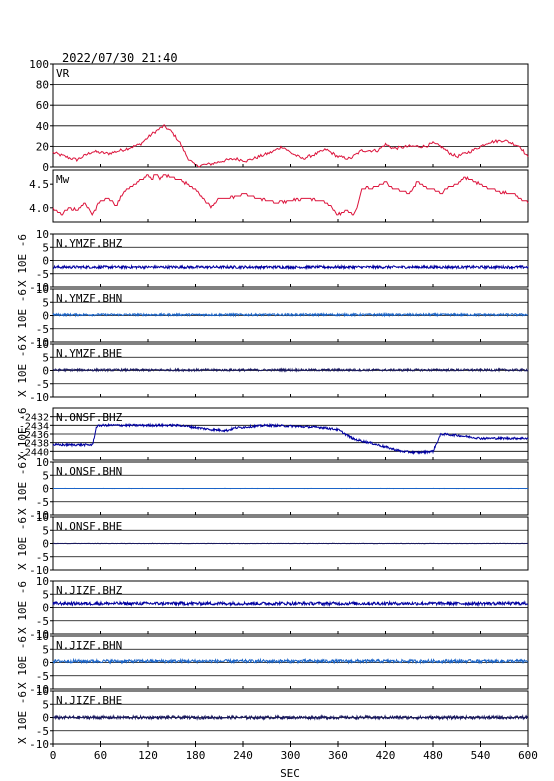  I want to click on x-tick-label: 600, so click(528, 755).